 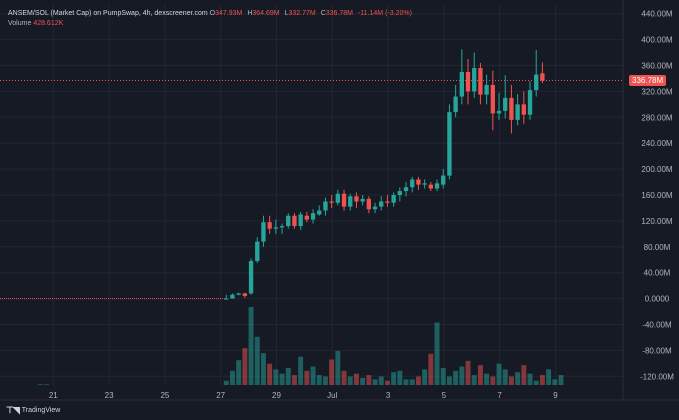 I want to click on y-tick-label: 360.00M, so click(x=656, y=66).